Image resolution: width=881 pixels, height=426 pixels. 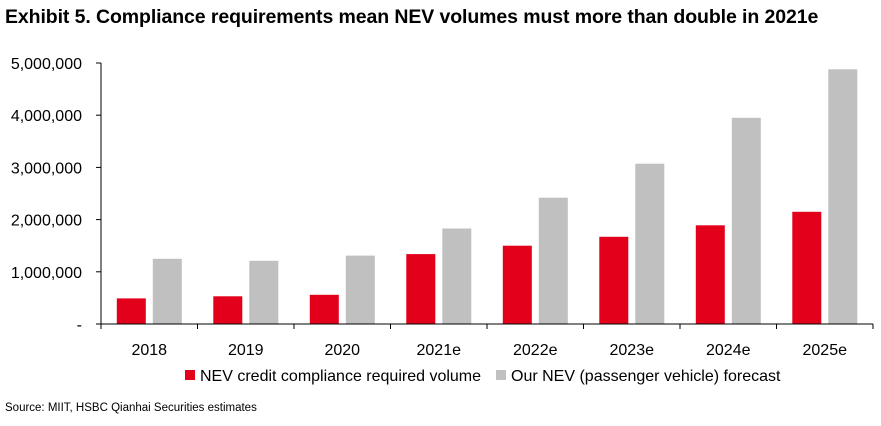 What do you see at coordinates (457, 276) in the screenshot?
I see `bar-forecast-2021e` at bounding box center [457, 276].